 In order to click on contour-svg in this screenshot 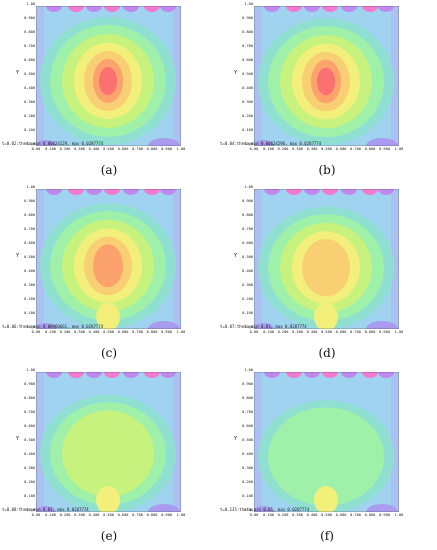, I will do `click(108, 259)`.